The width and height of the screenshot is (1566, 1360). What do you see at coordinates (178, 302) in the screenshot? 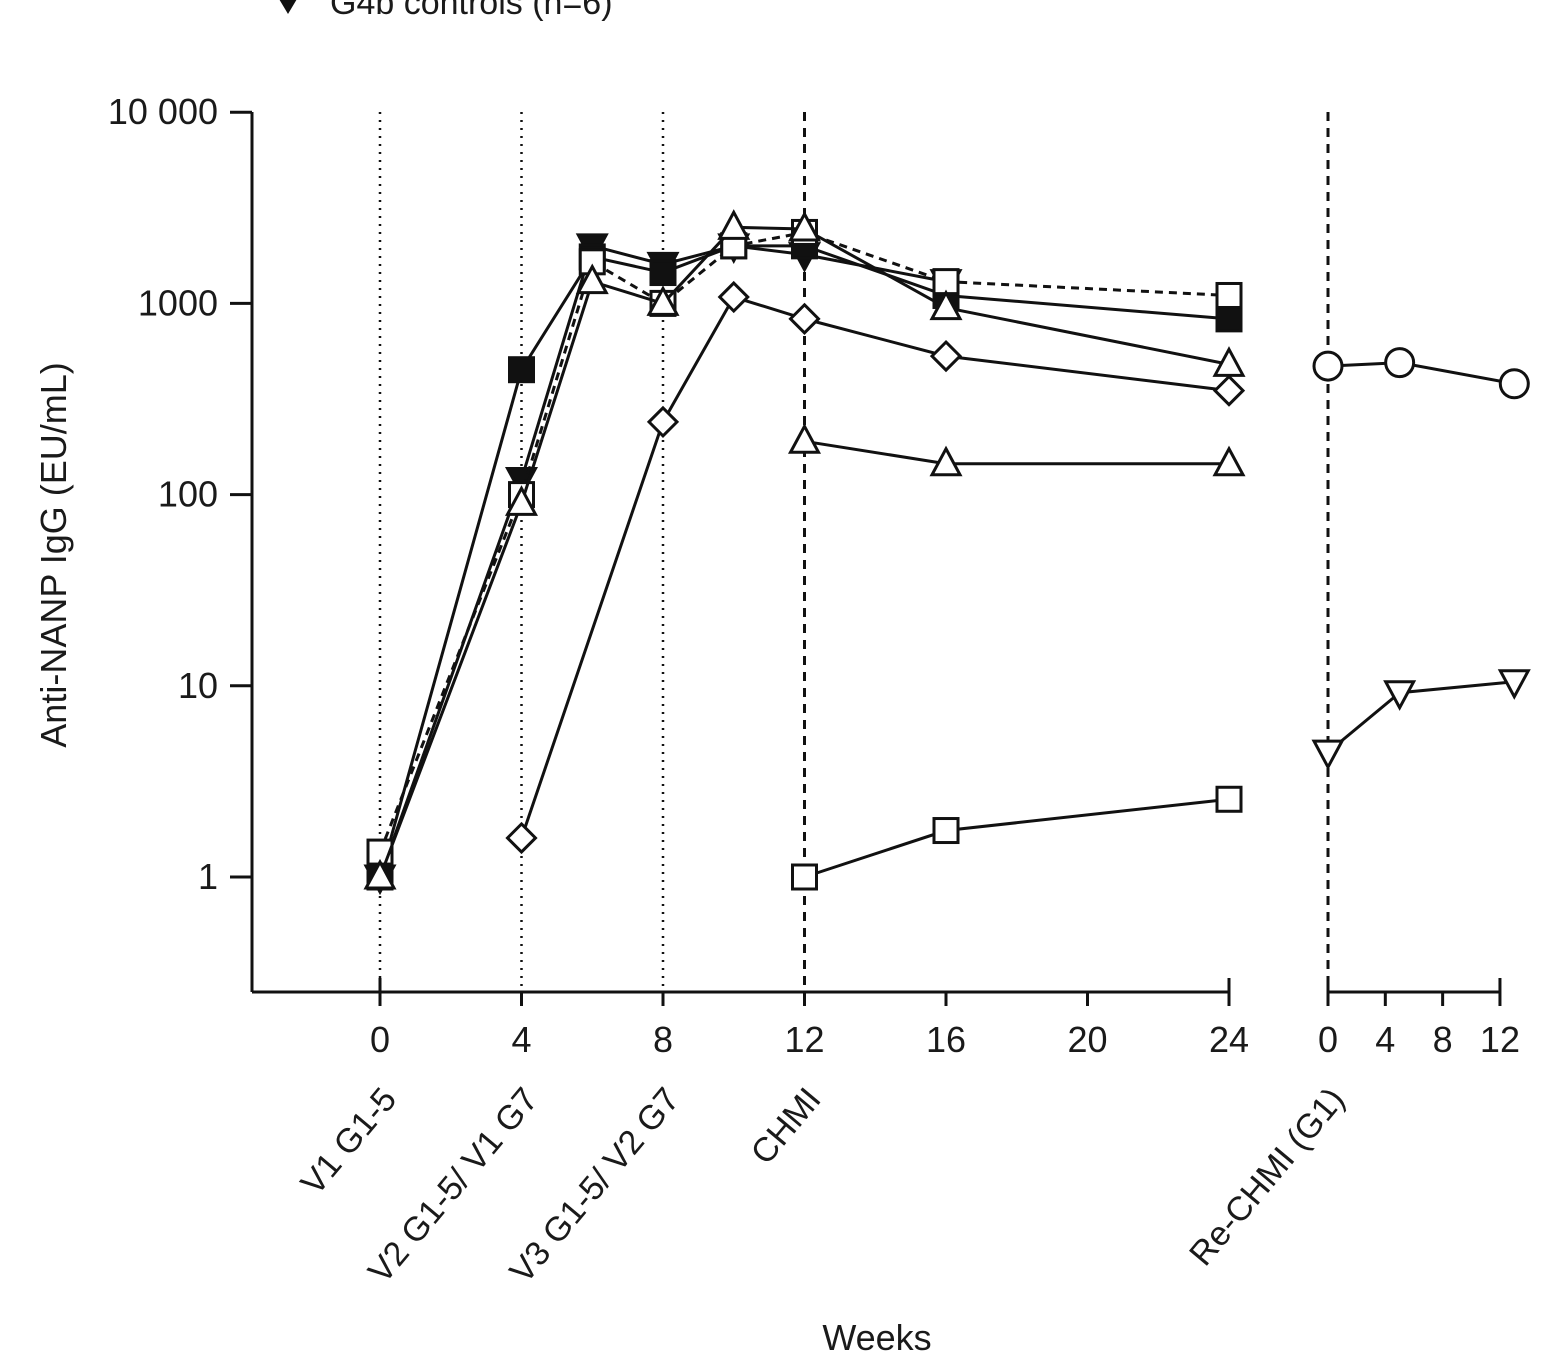
I see `y-tick-label: 1000` at bounding box center [178, 302].